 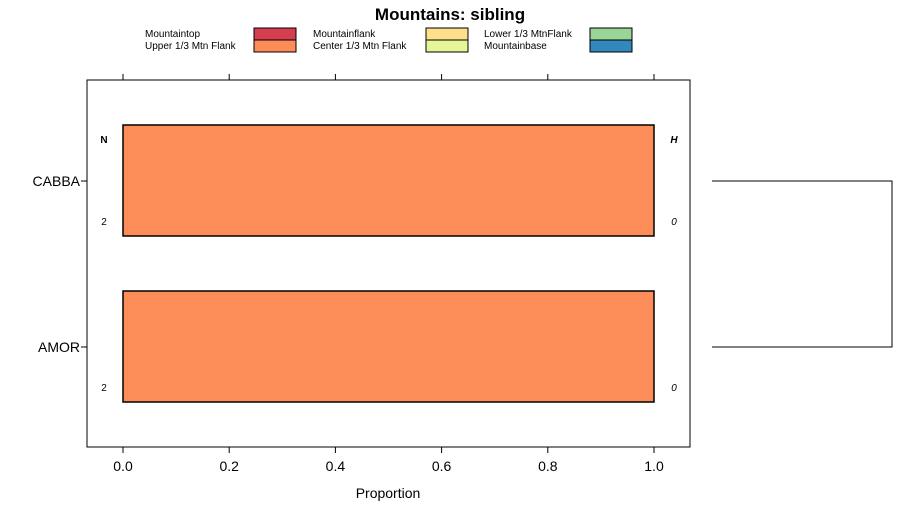 What do you see at coordinates (548, 466) in the screenshot?
I see `x-tick-label: 0.8` at bounding box center [548, 466].